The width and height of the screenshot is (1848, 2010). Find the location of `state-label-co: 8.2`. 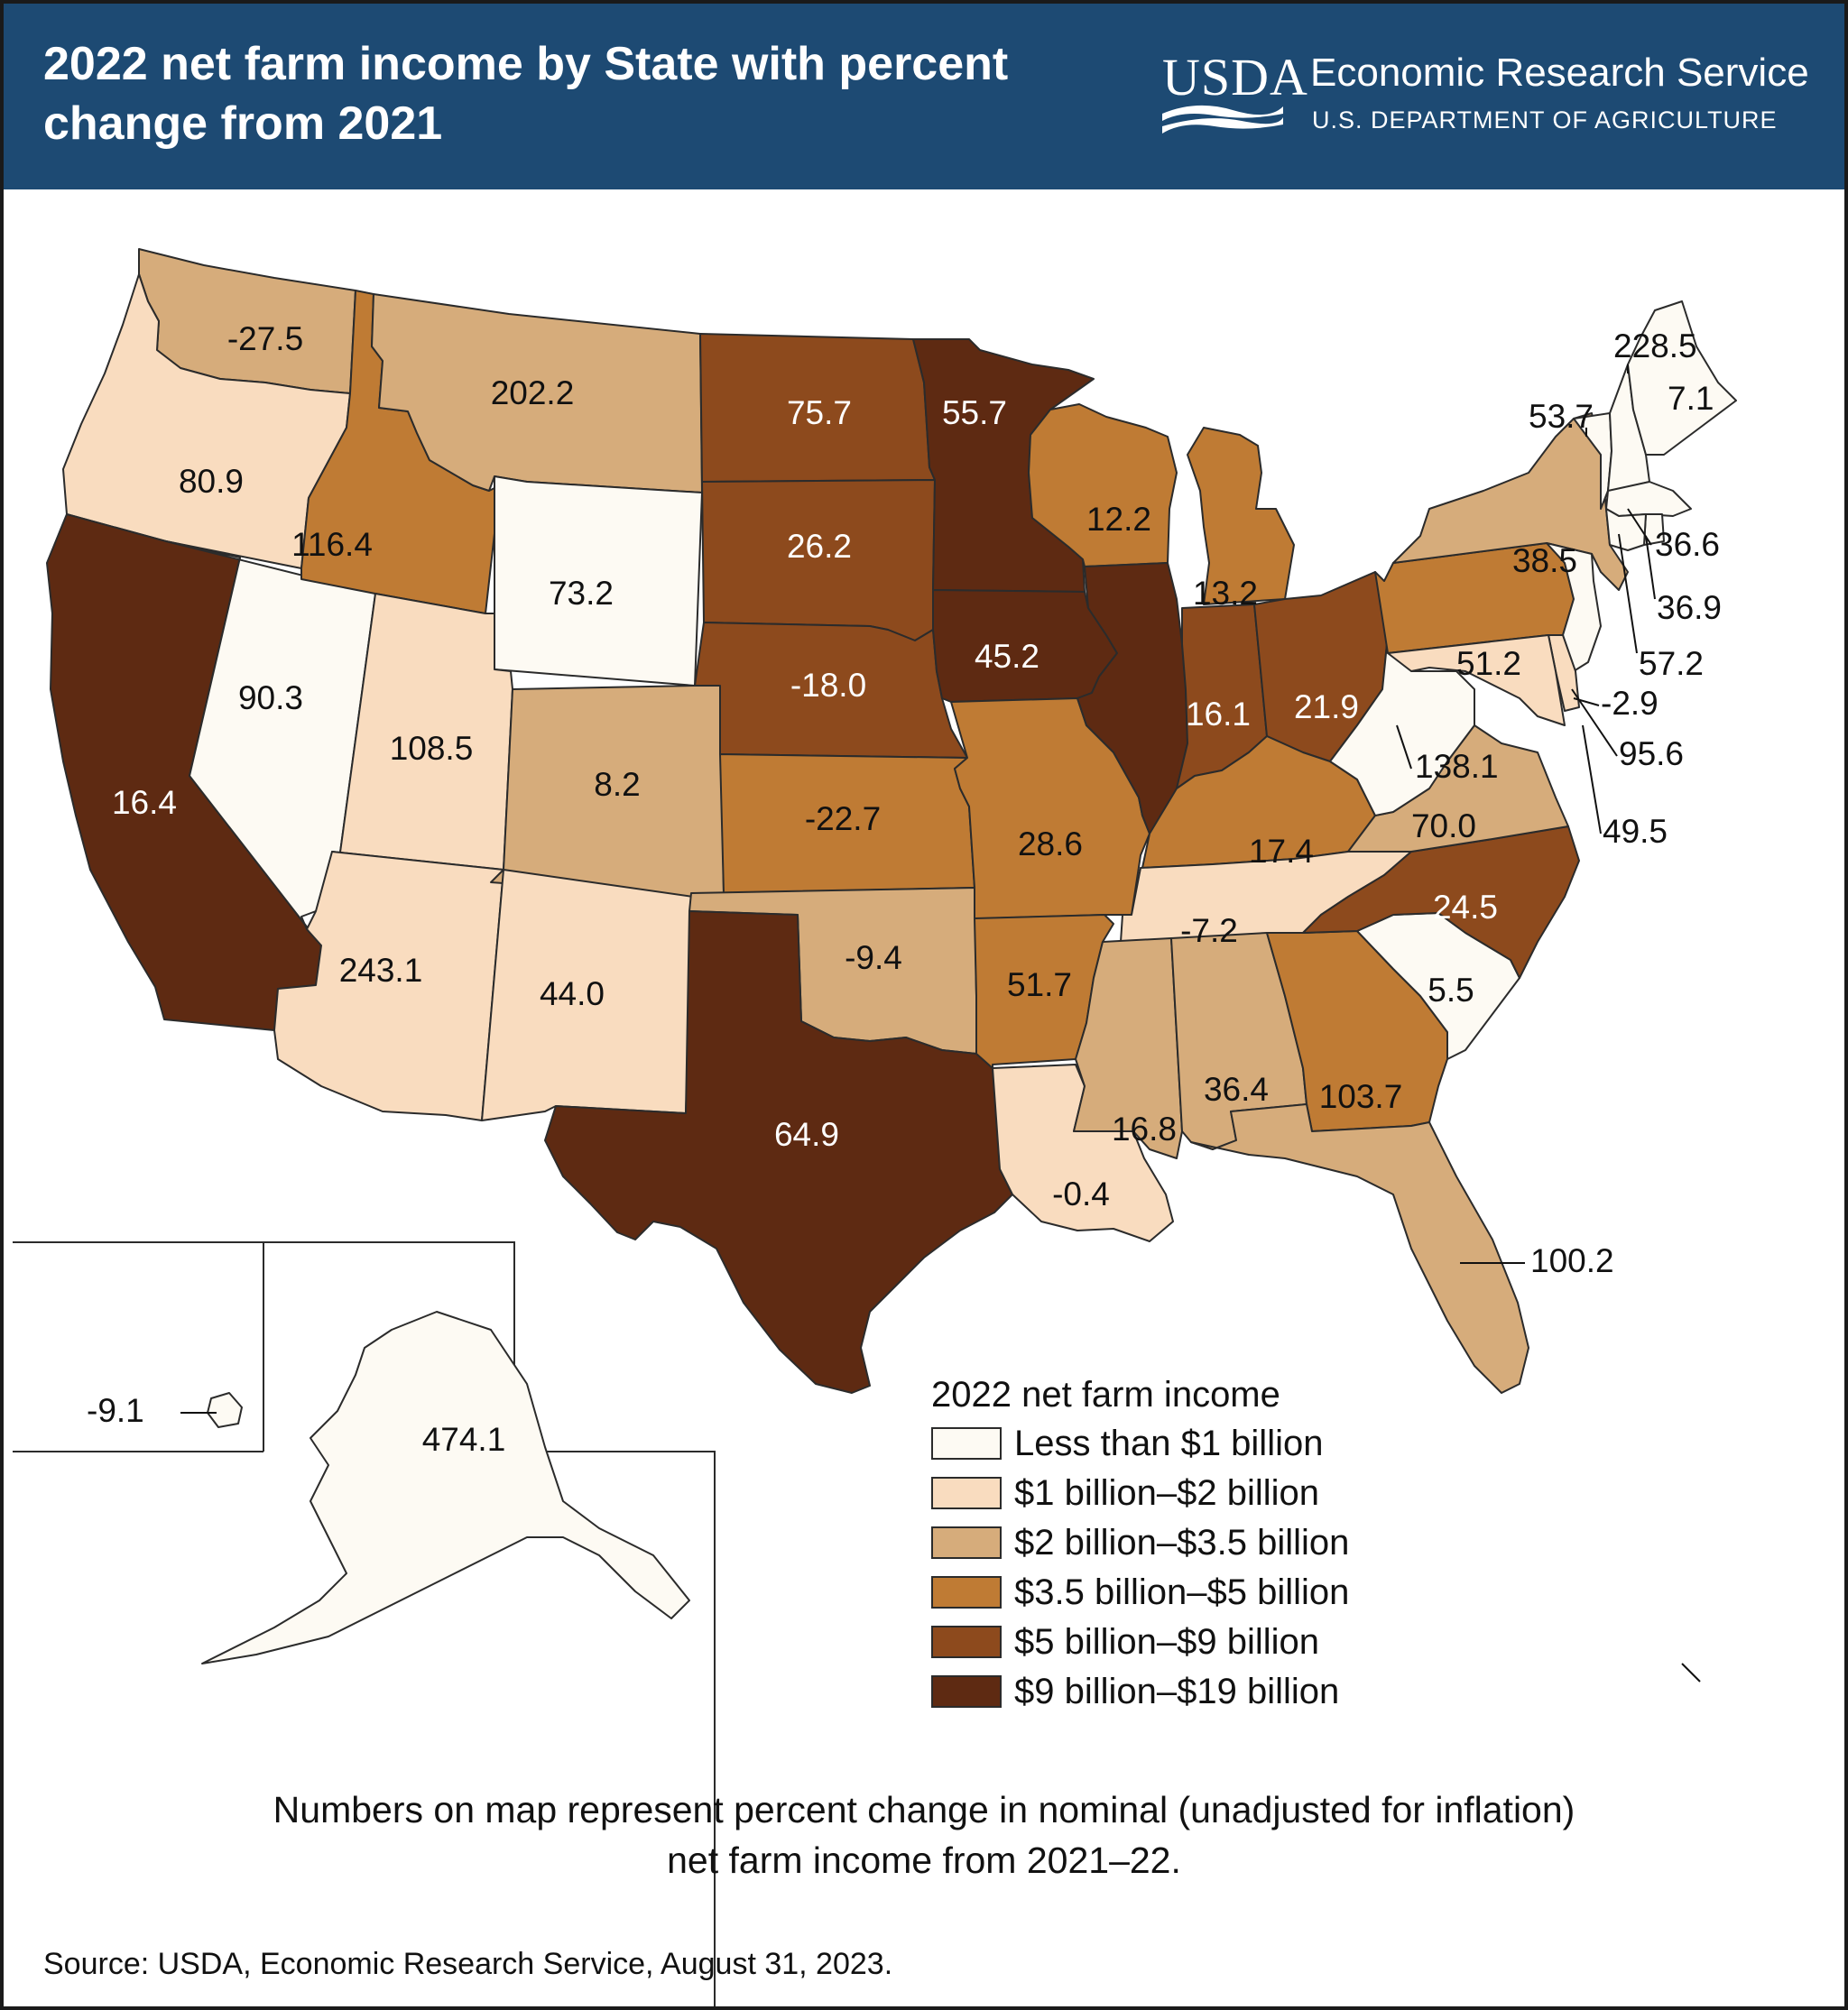

state-label-co: 8.2 is located at coordinates (617, 784).